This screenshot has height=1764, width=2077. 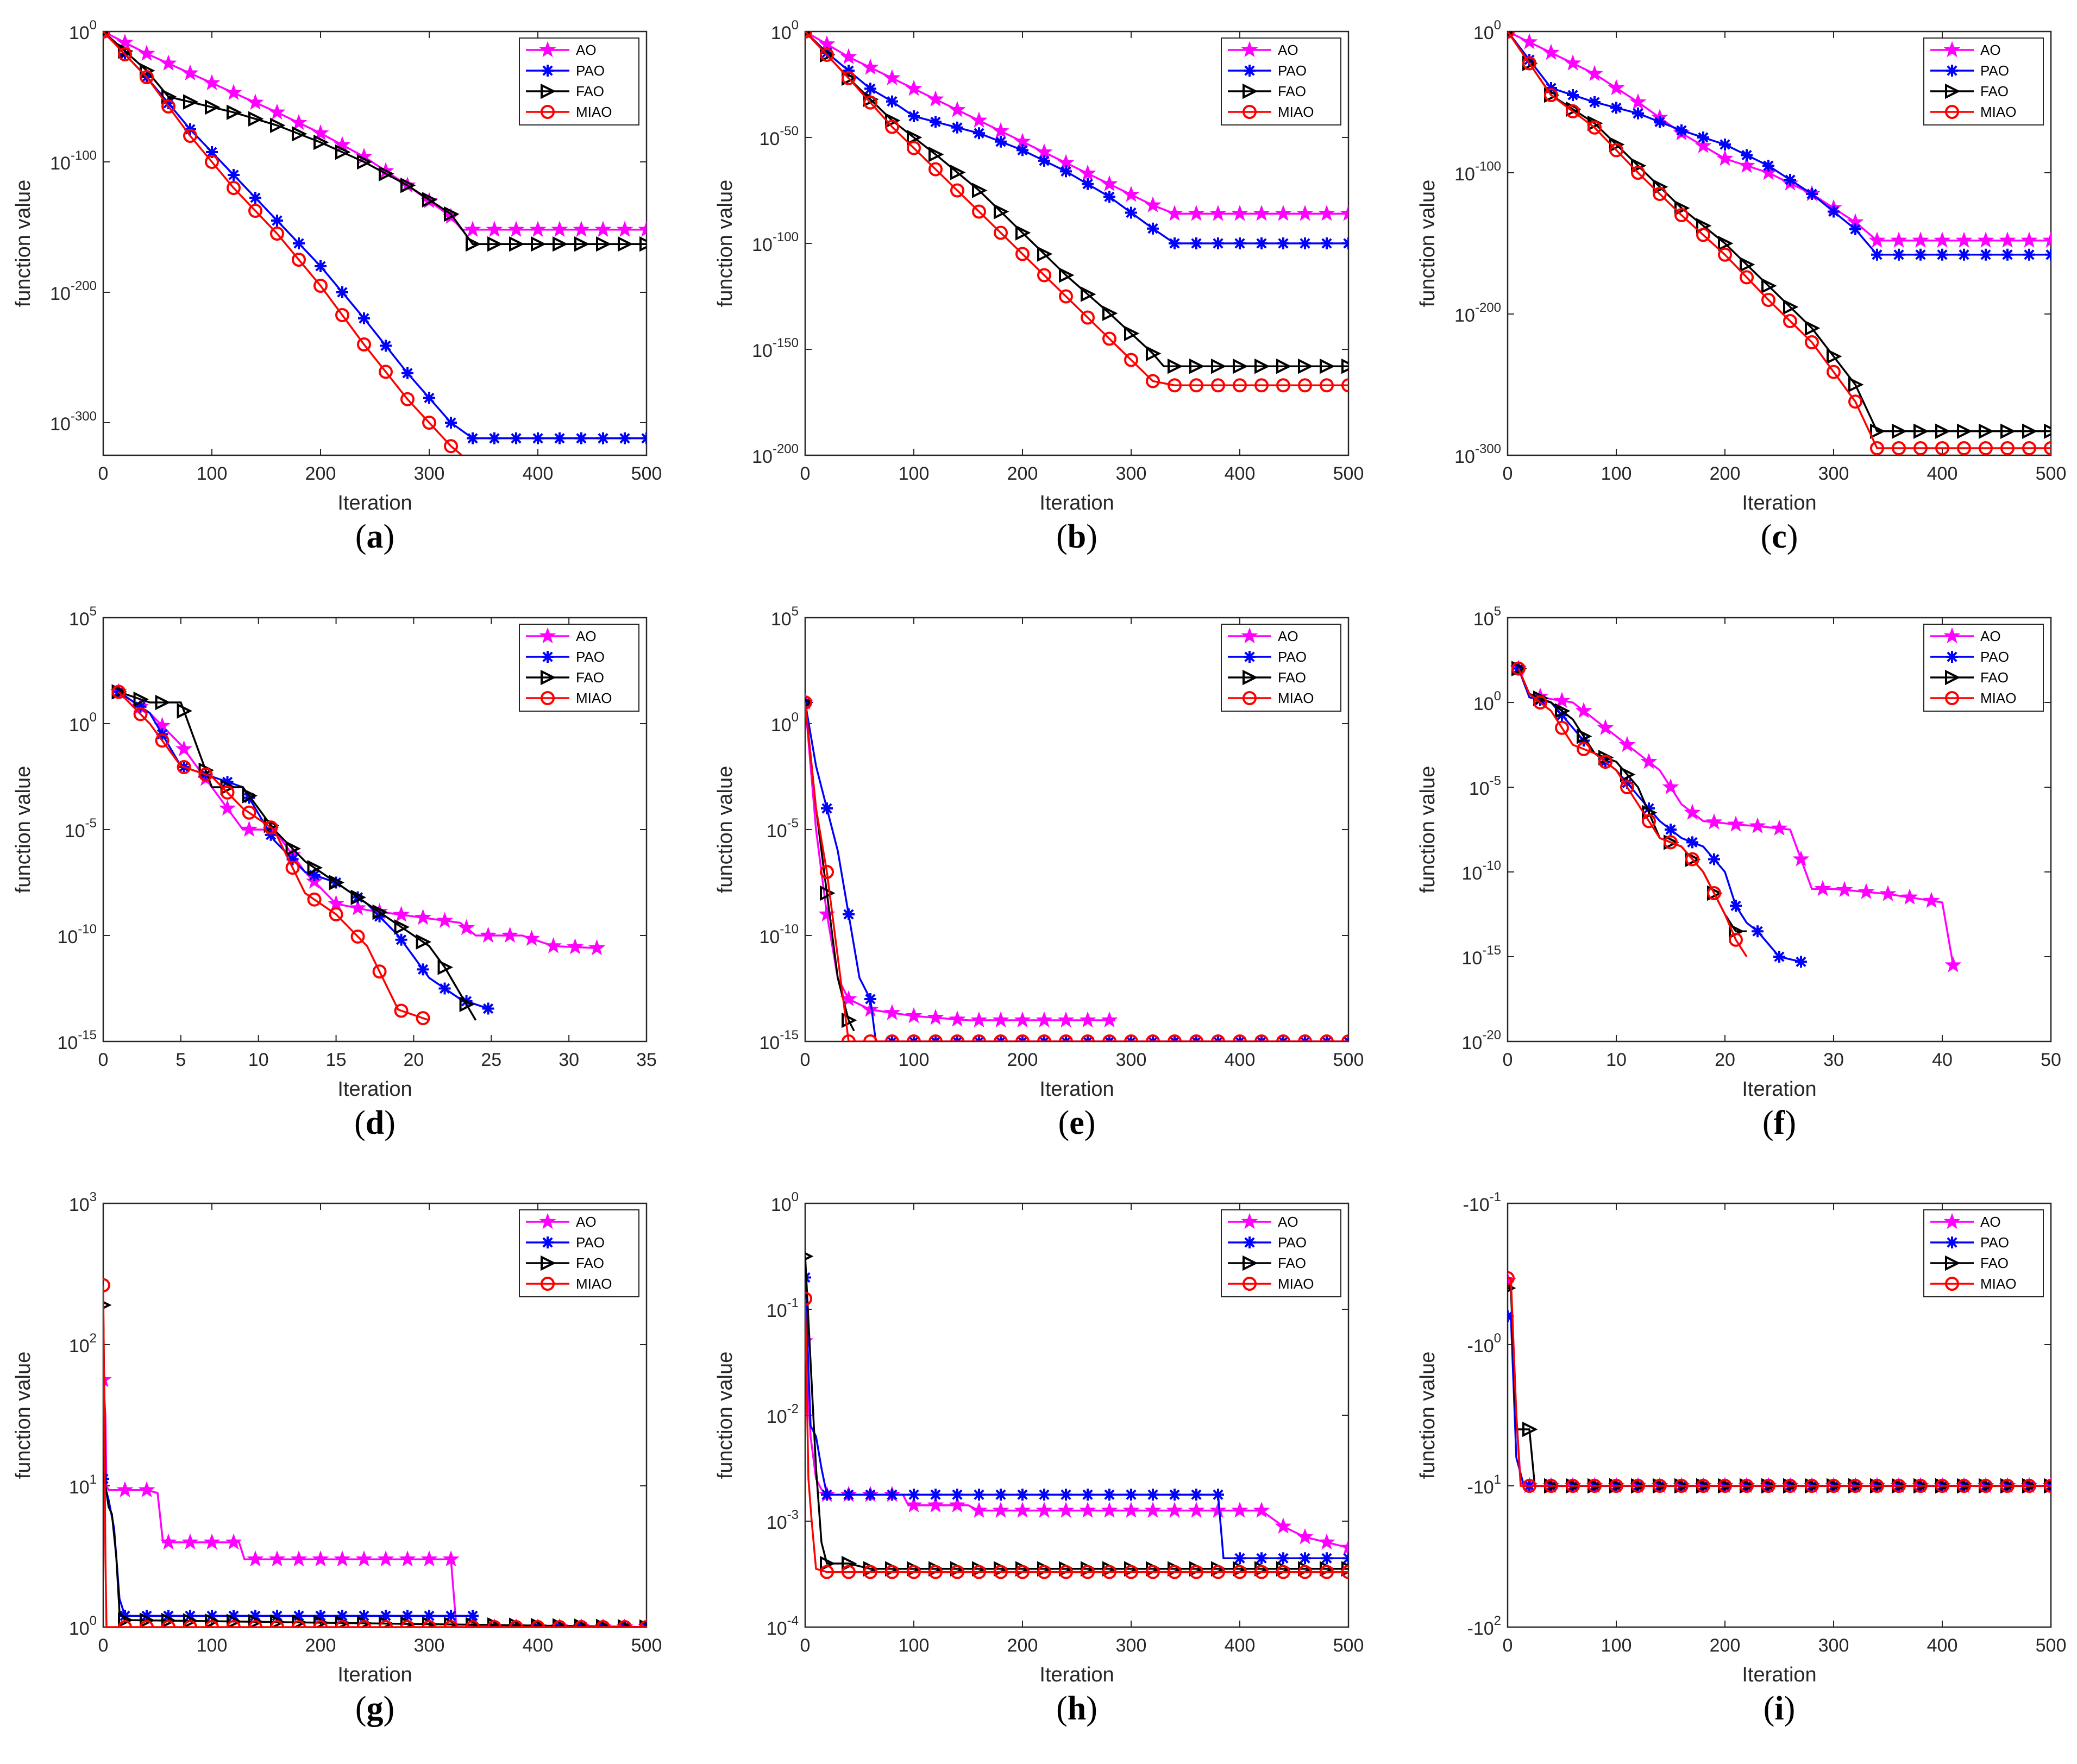 What do you see at coordinates (1481, 1040) in the screenshot?
I see `y-tick-label: 10⁻²⁰` at bounding box center [1481, 1040].